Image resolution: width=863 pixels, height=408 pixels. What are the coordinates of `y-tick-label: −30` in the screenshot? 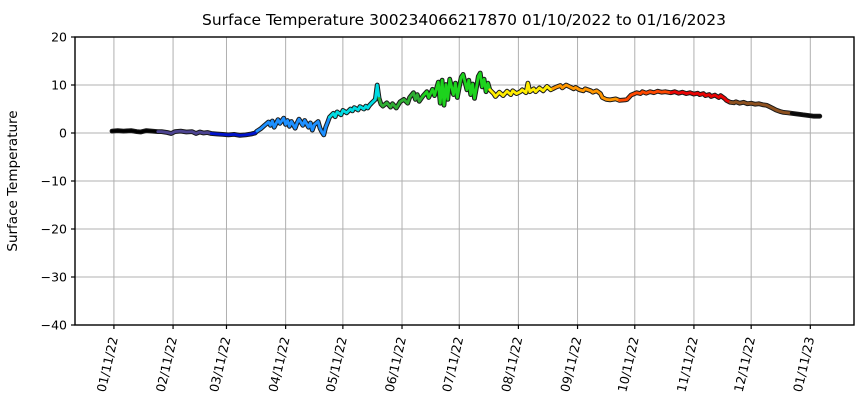 It's located at (54, 277).